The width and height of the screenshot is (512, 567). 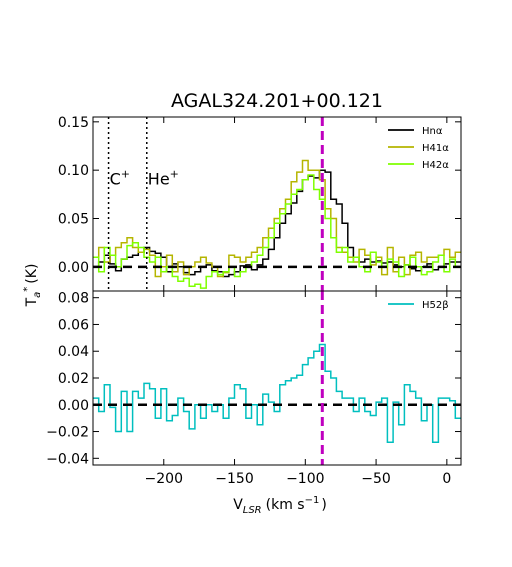 What do you see at coordinates (418, 148) in the screenshot?
I see `top-legend: Hnα H41α H42α` at bounding box center [418, 148].